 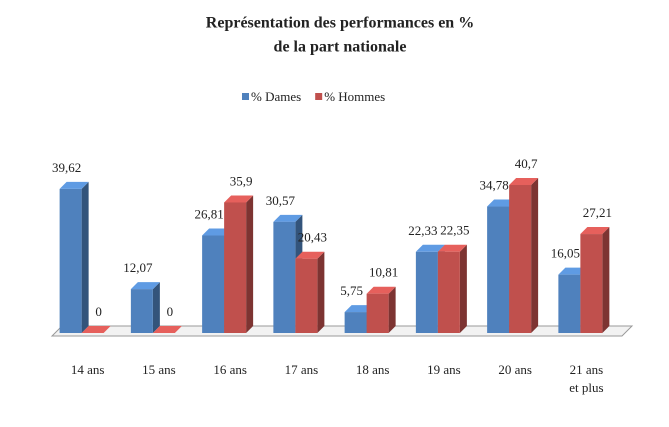 What do you see at coordinates (494, 185) in the screenshot?
I see `data-label: 34,78` at bounding box center [494, 185].